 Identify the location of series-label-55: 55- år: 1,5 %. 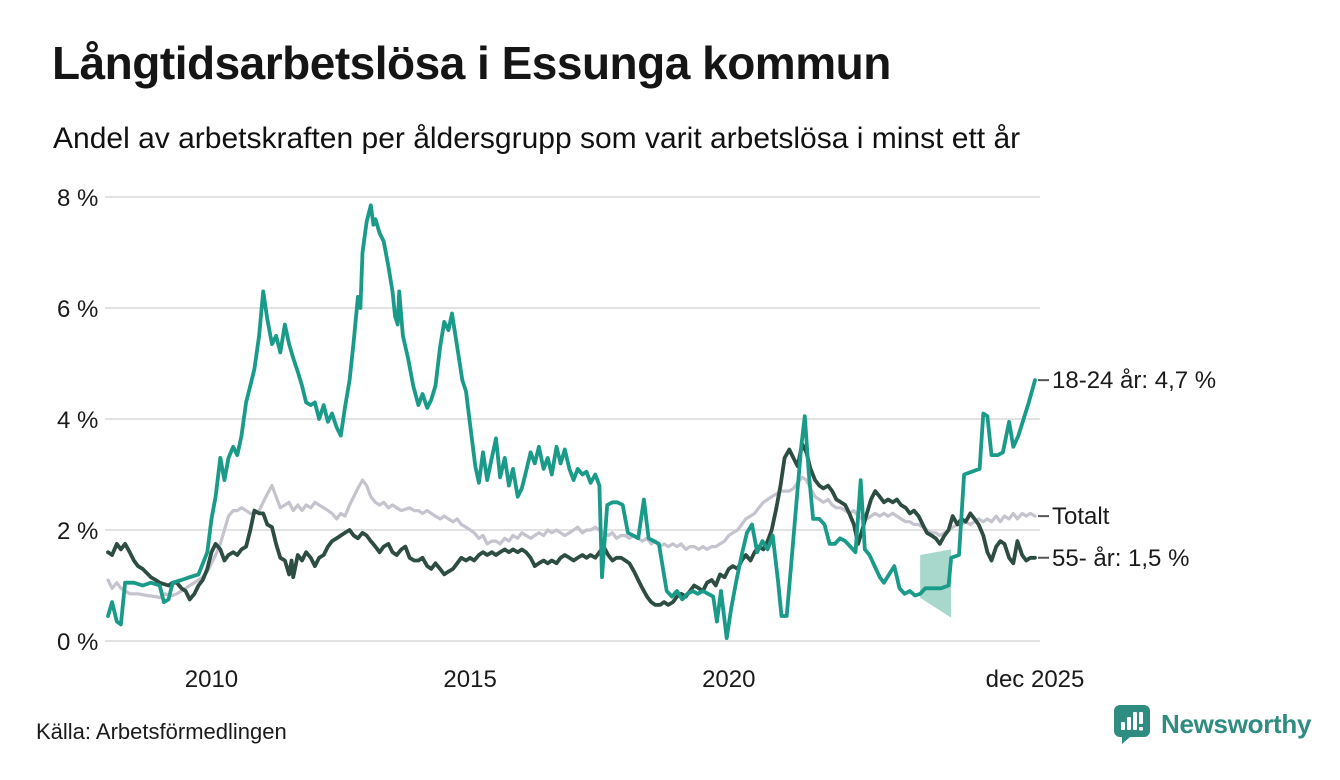
(1120, 558).